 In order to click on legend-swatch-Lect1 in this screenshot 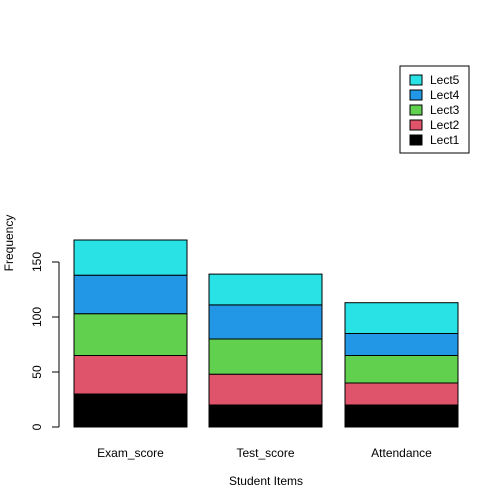, I will do `click(416, 140)`.